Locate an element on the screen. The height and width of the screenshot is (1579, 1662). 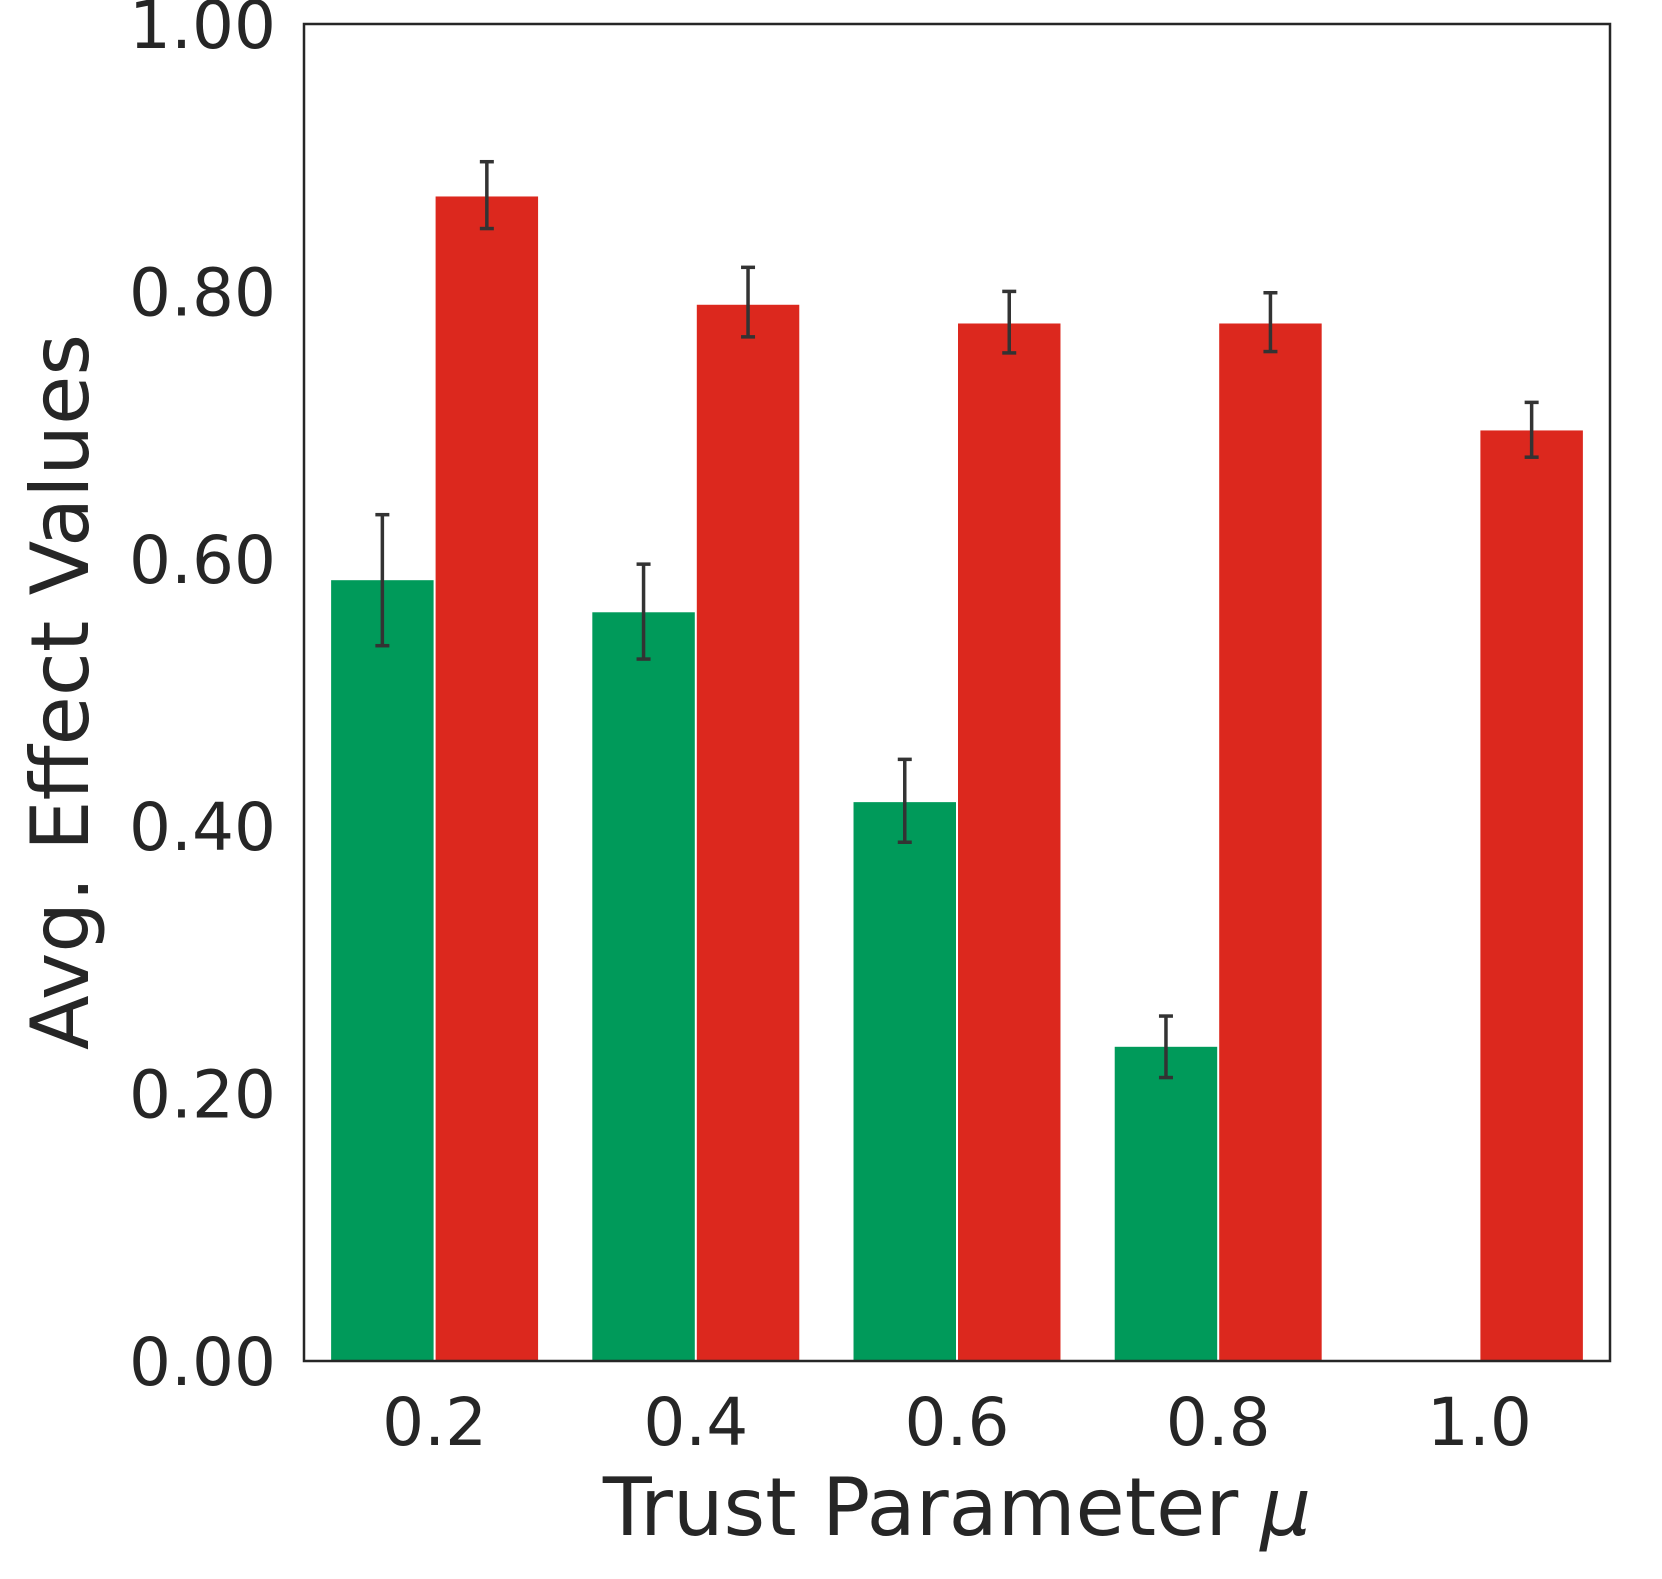
y-tick-label: 0.20 is located at coordinates (202, 1095).